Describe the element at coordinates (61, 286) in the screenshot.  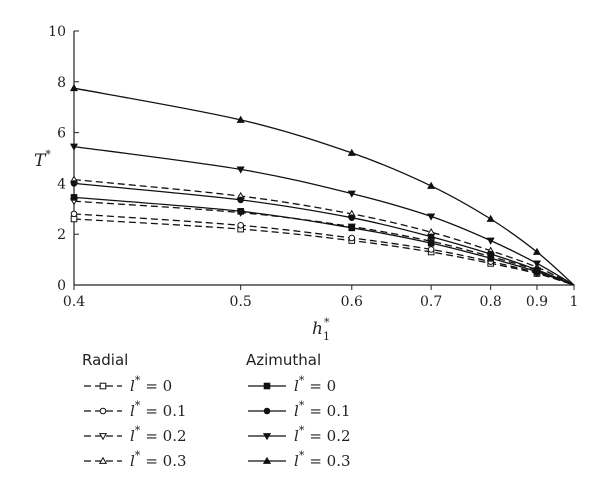
I see `y-tick-label: 0` at that location.